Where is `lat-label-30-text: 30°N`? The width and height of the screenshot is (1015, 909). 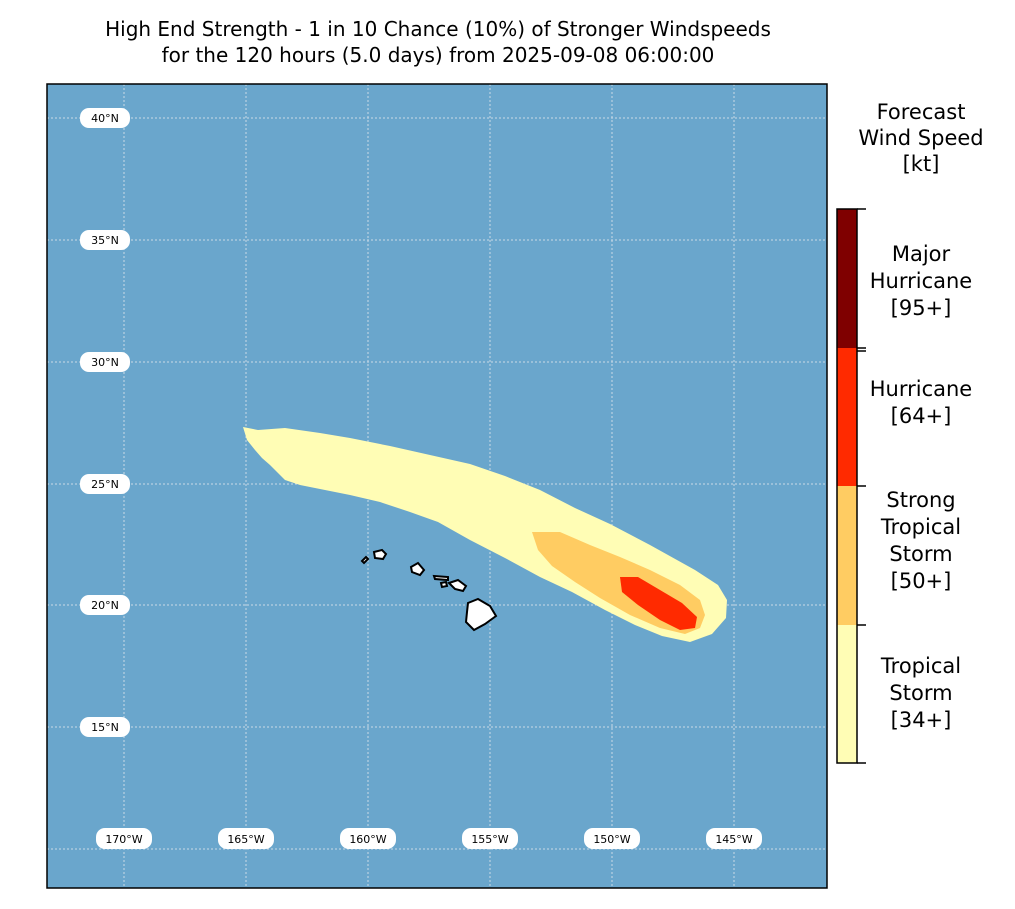 lat-label-30-text: 30°N is located at coordinates (105, 362).